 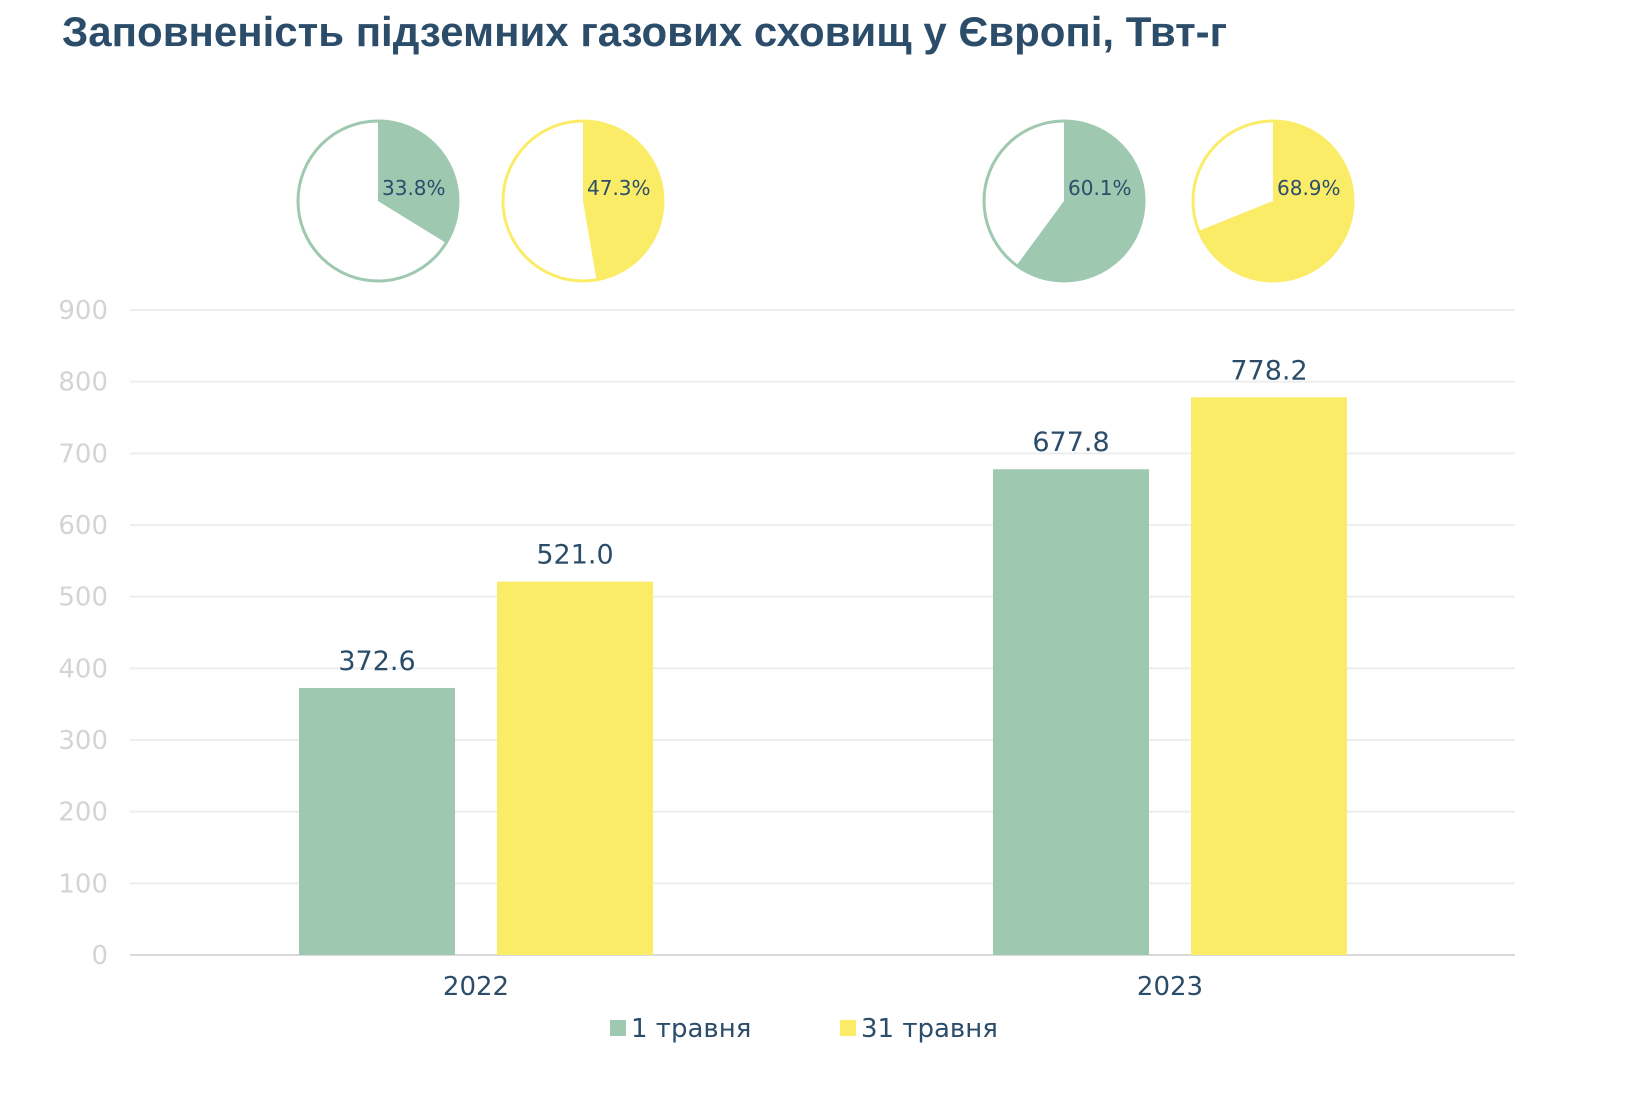 I want to click on pie-label: 47.3%, so click(x=619, y=188).